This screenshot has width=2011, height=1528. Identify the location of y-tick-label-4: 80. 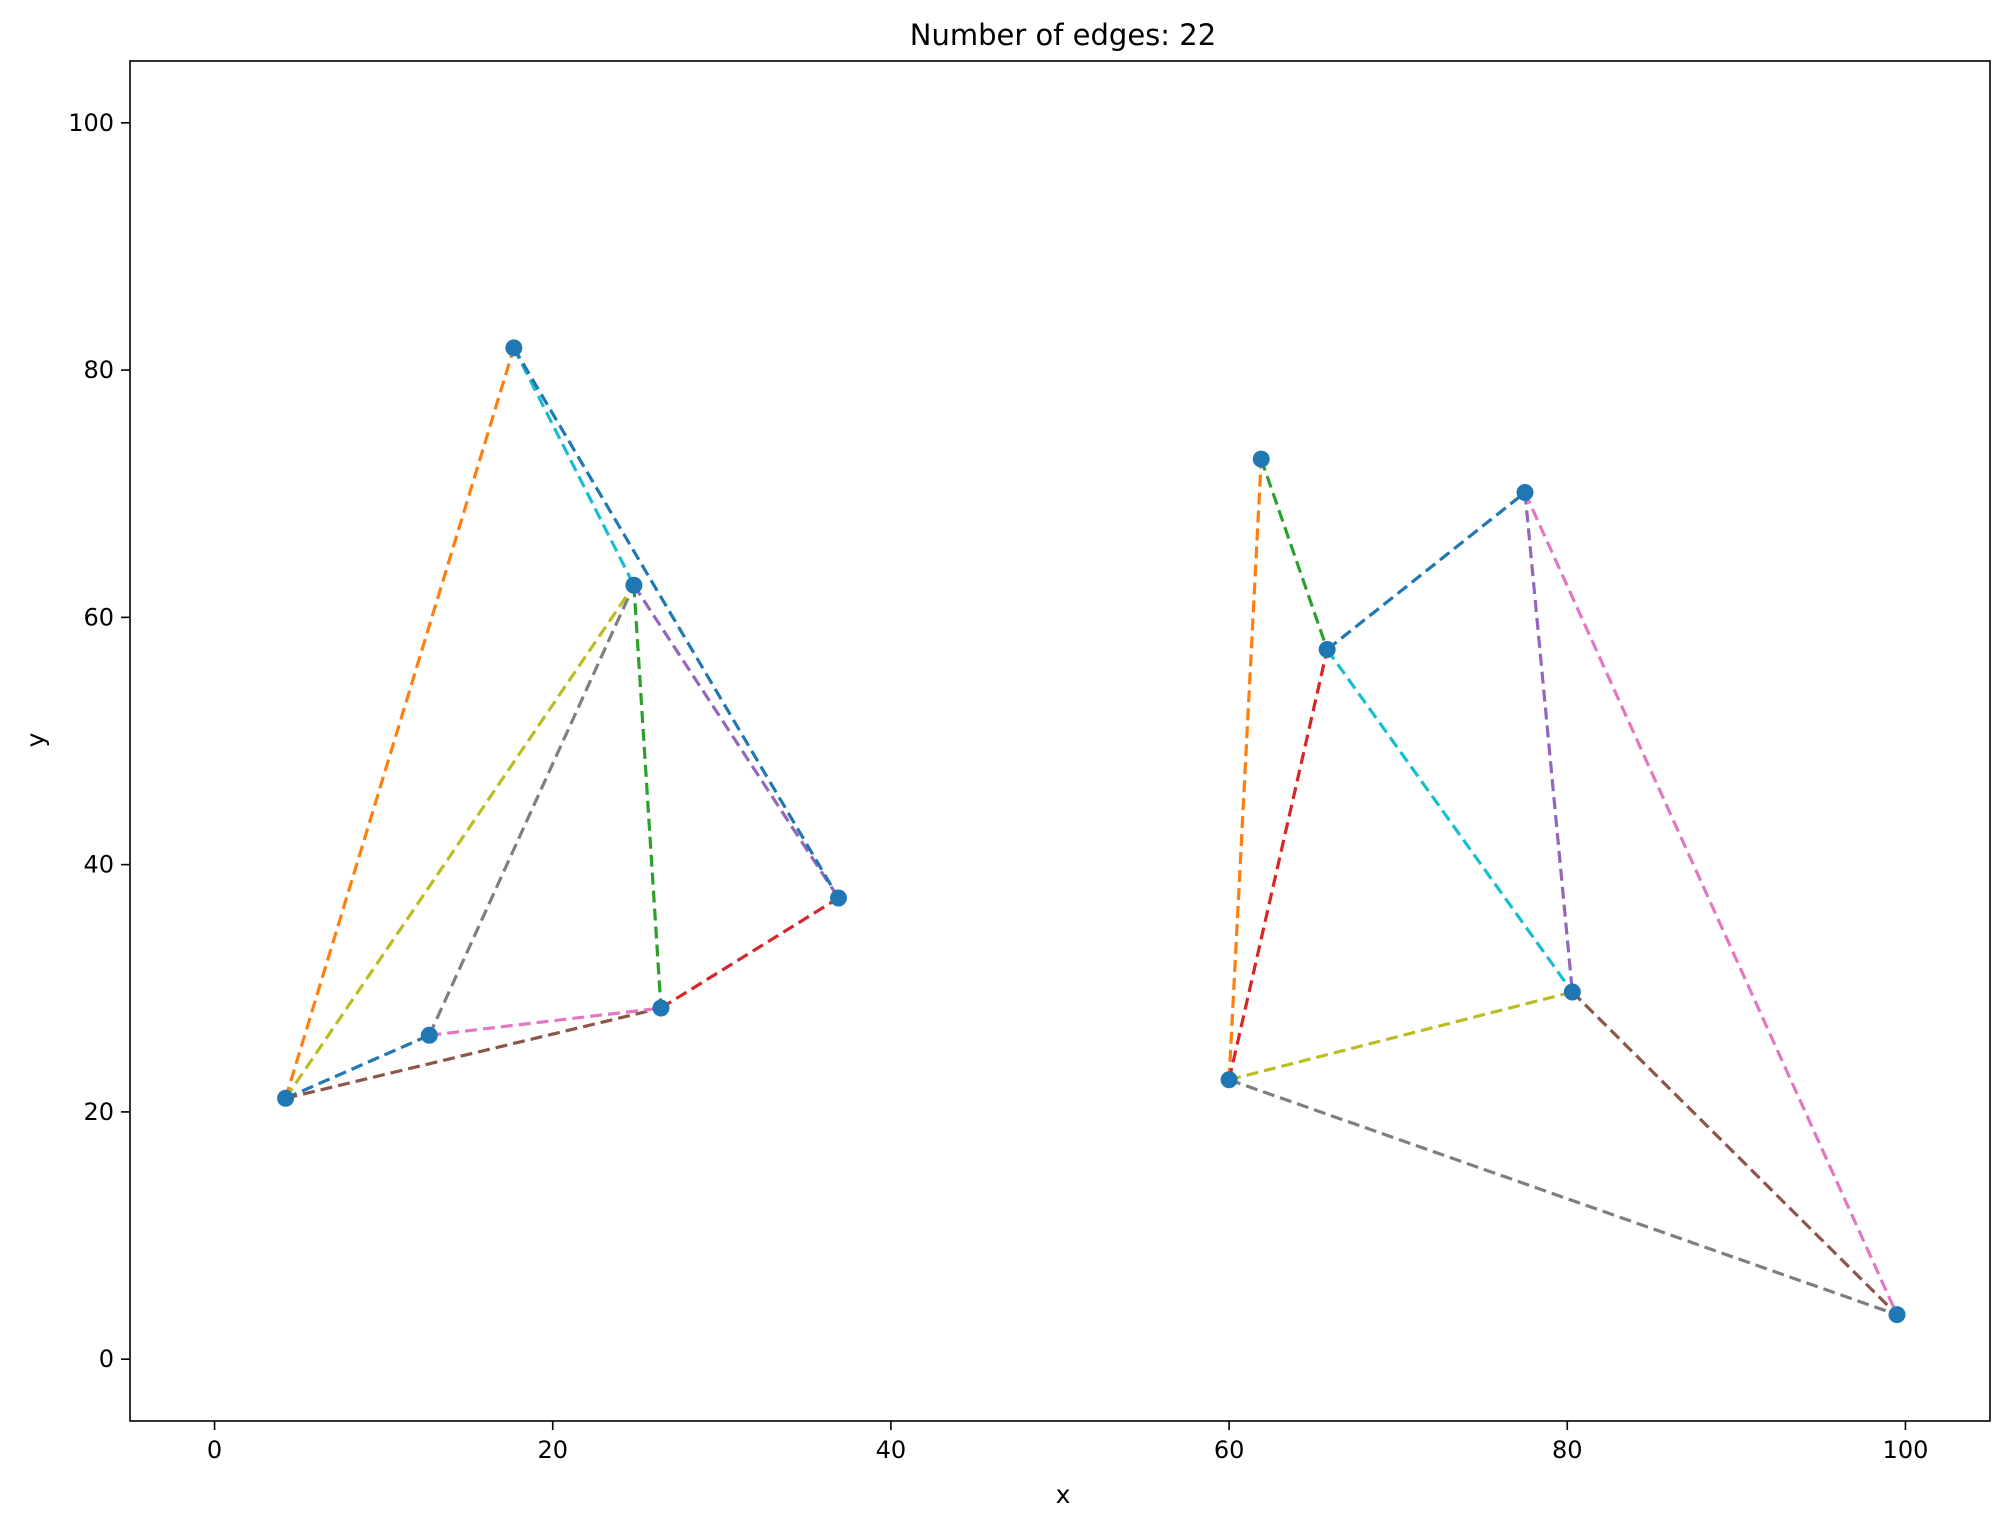
(98, 370).